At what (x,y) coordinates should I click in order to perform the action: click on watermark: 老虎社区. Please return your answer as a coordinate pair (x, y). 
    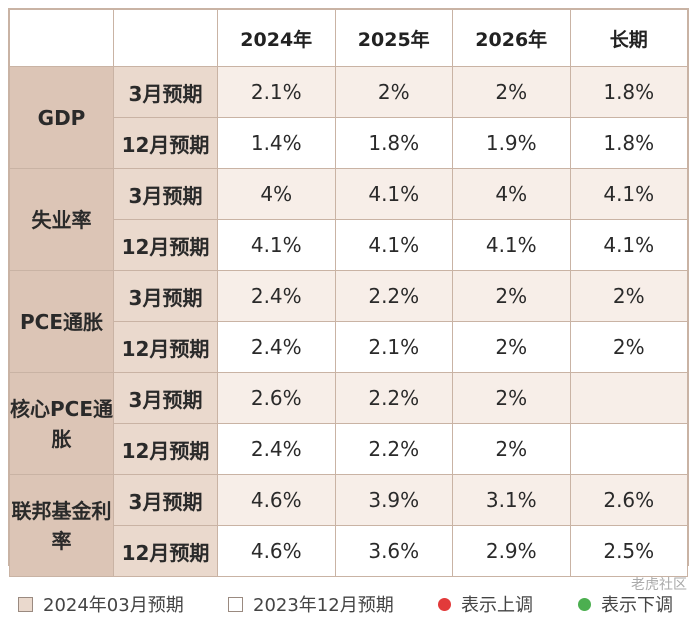
    Looking at the image, I should click on (659, 585).